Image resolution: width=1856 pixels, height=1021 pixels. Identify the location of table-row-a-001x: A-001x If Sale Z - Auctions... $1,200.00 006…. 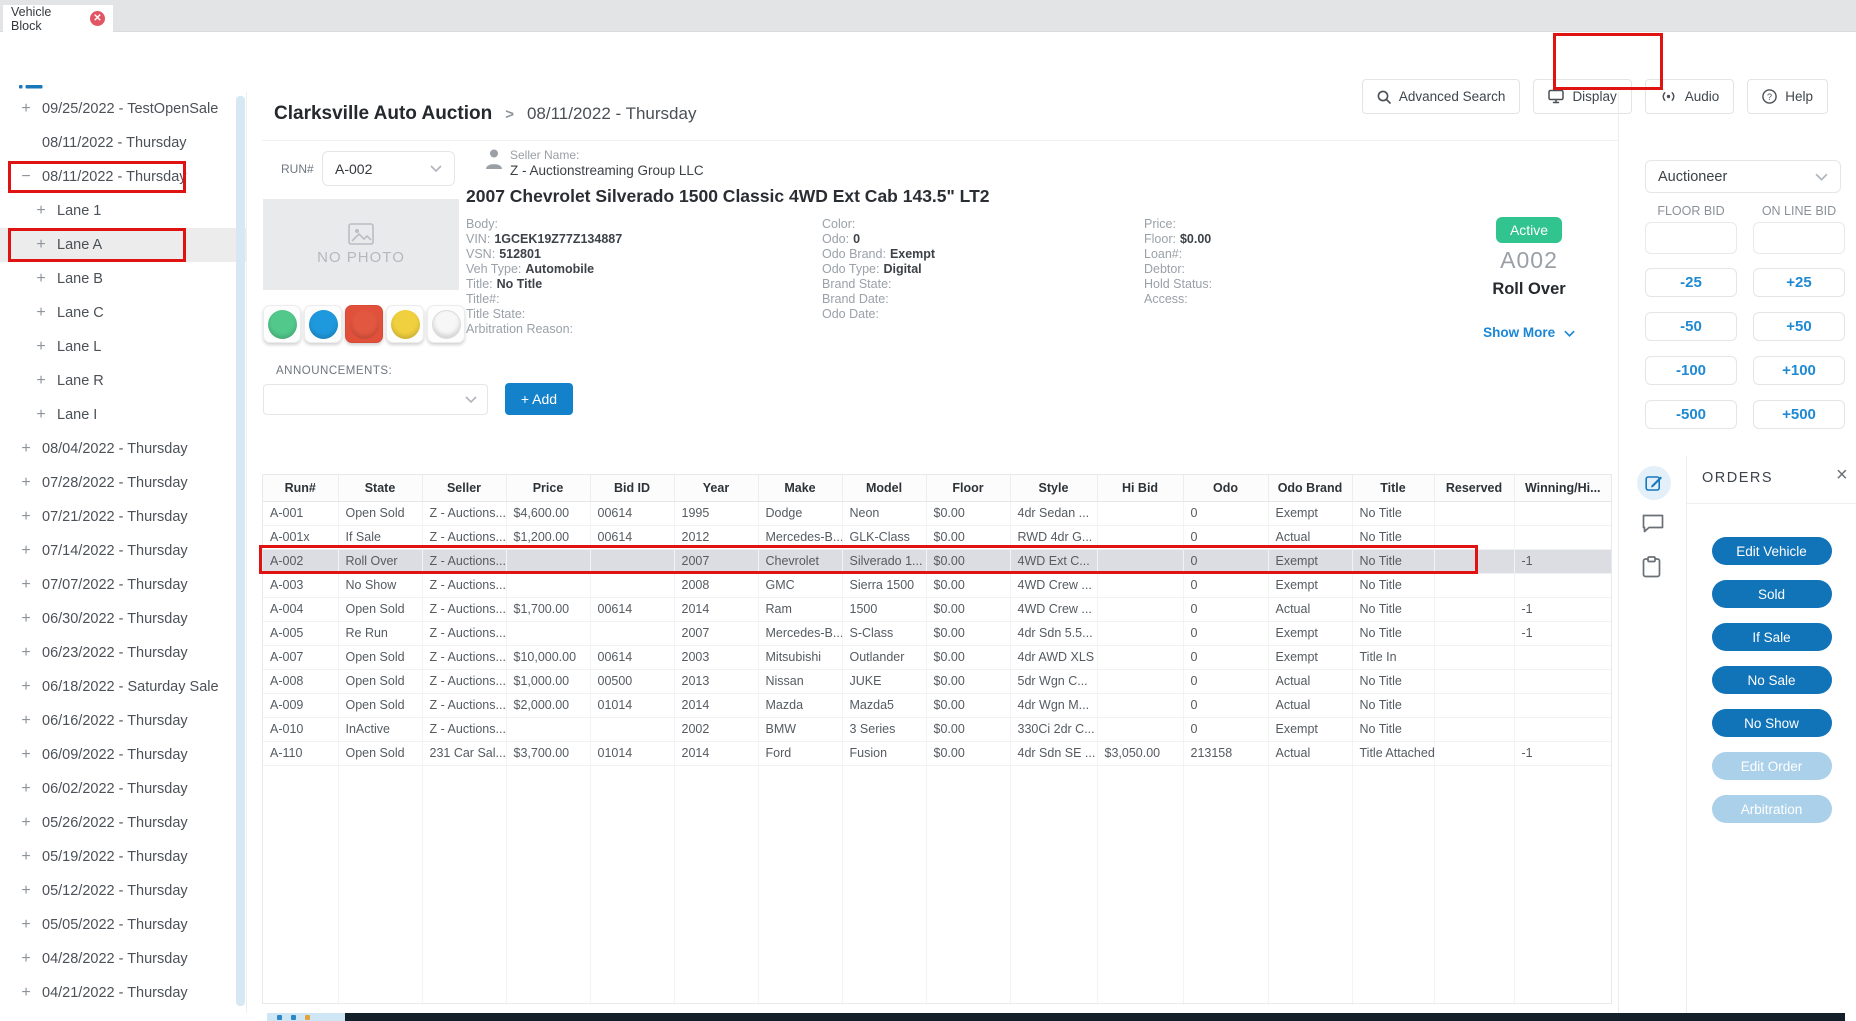
(937, 537).